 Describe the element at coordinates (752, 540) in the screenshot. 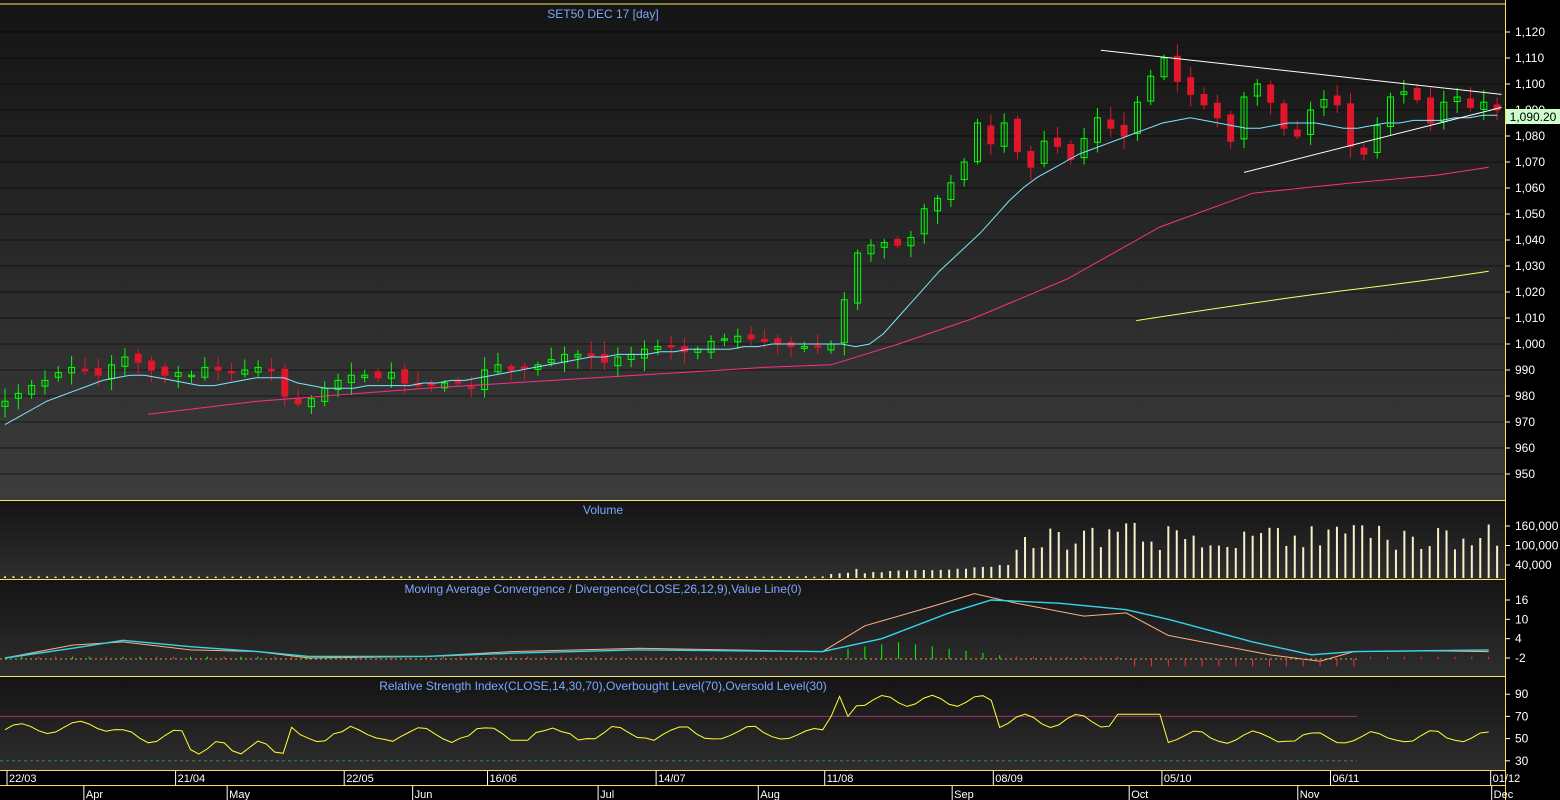

I see `volume-panel-bg` at that location.